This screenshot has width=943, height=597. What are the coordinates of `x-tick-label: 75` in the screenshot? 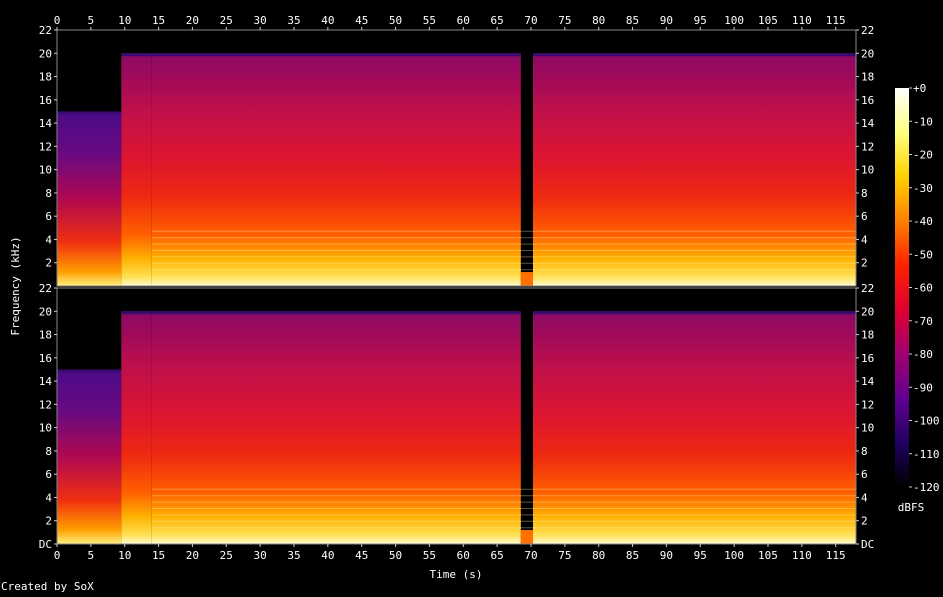 It's located at (564, 555).